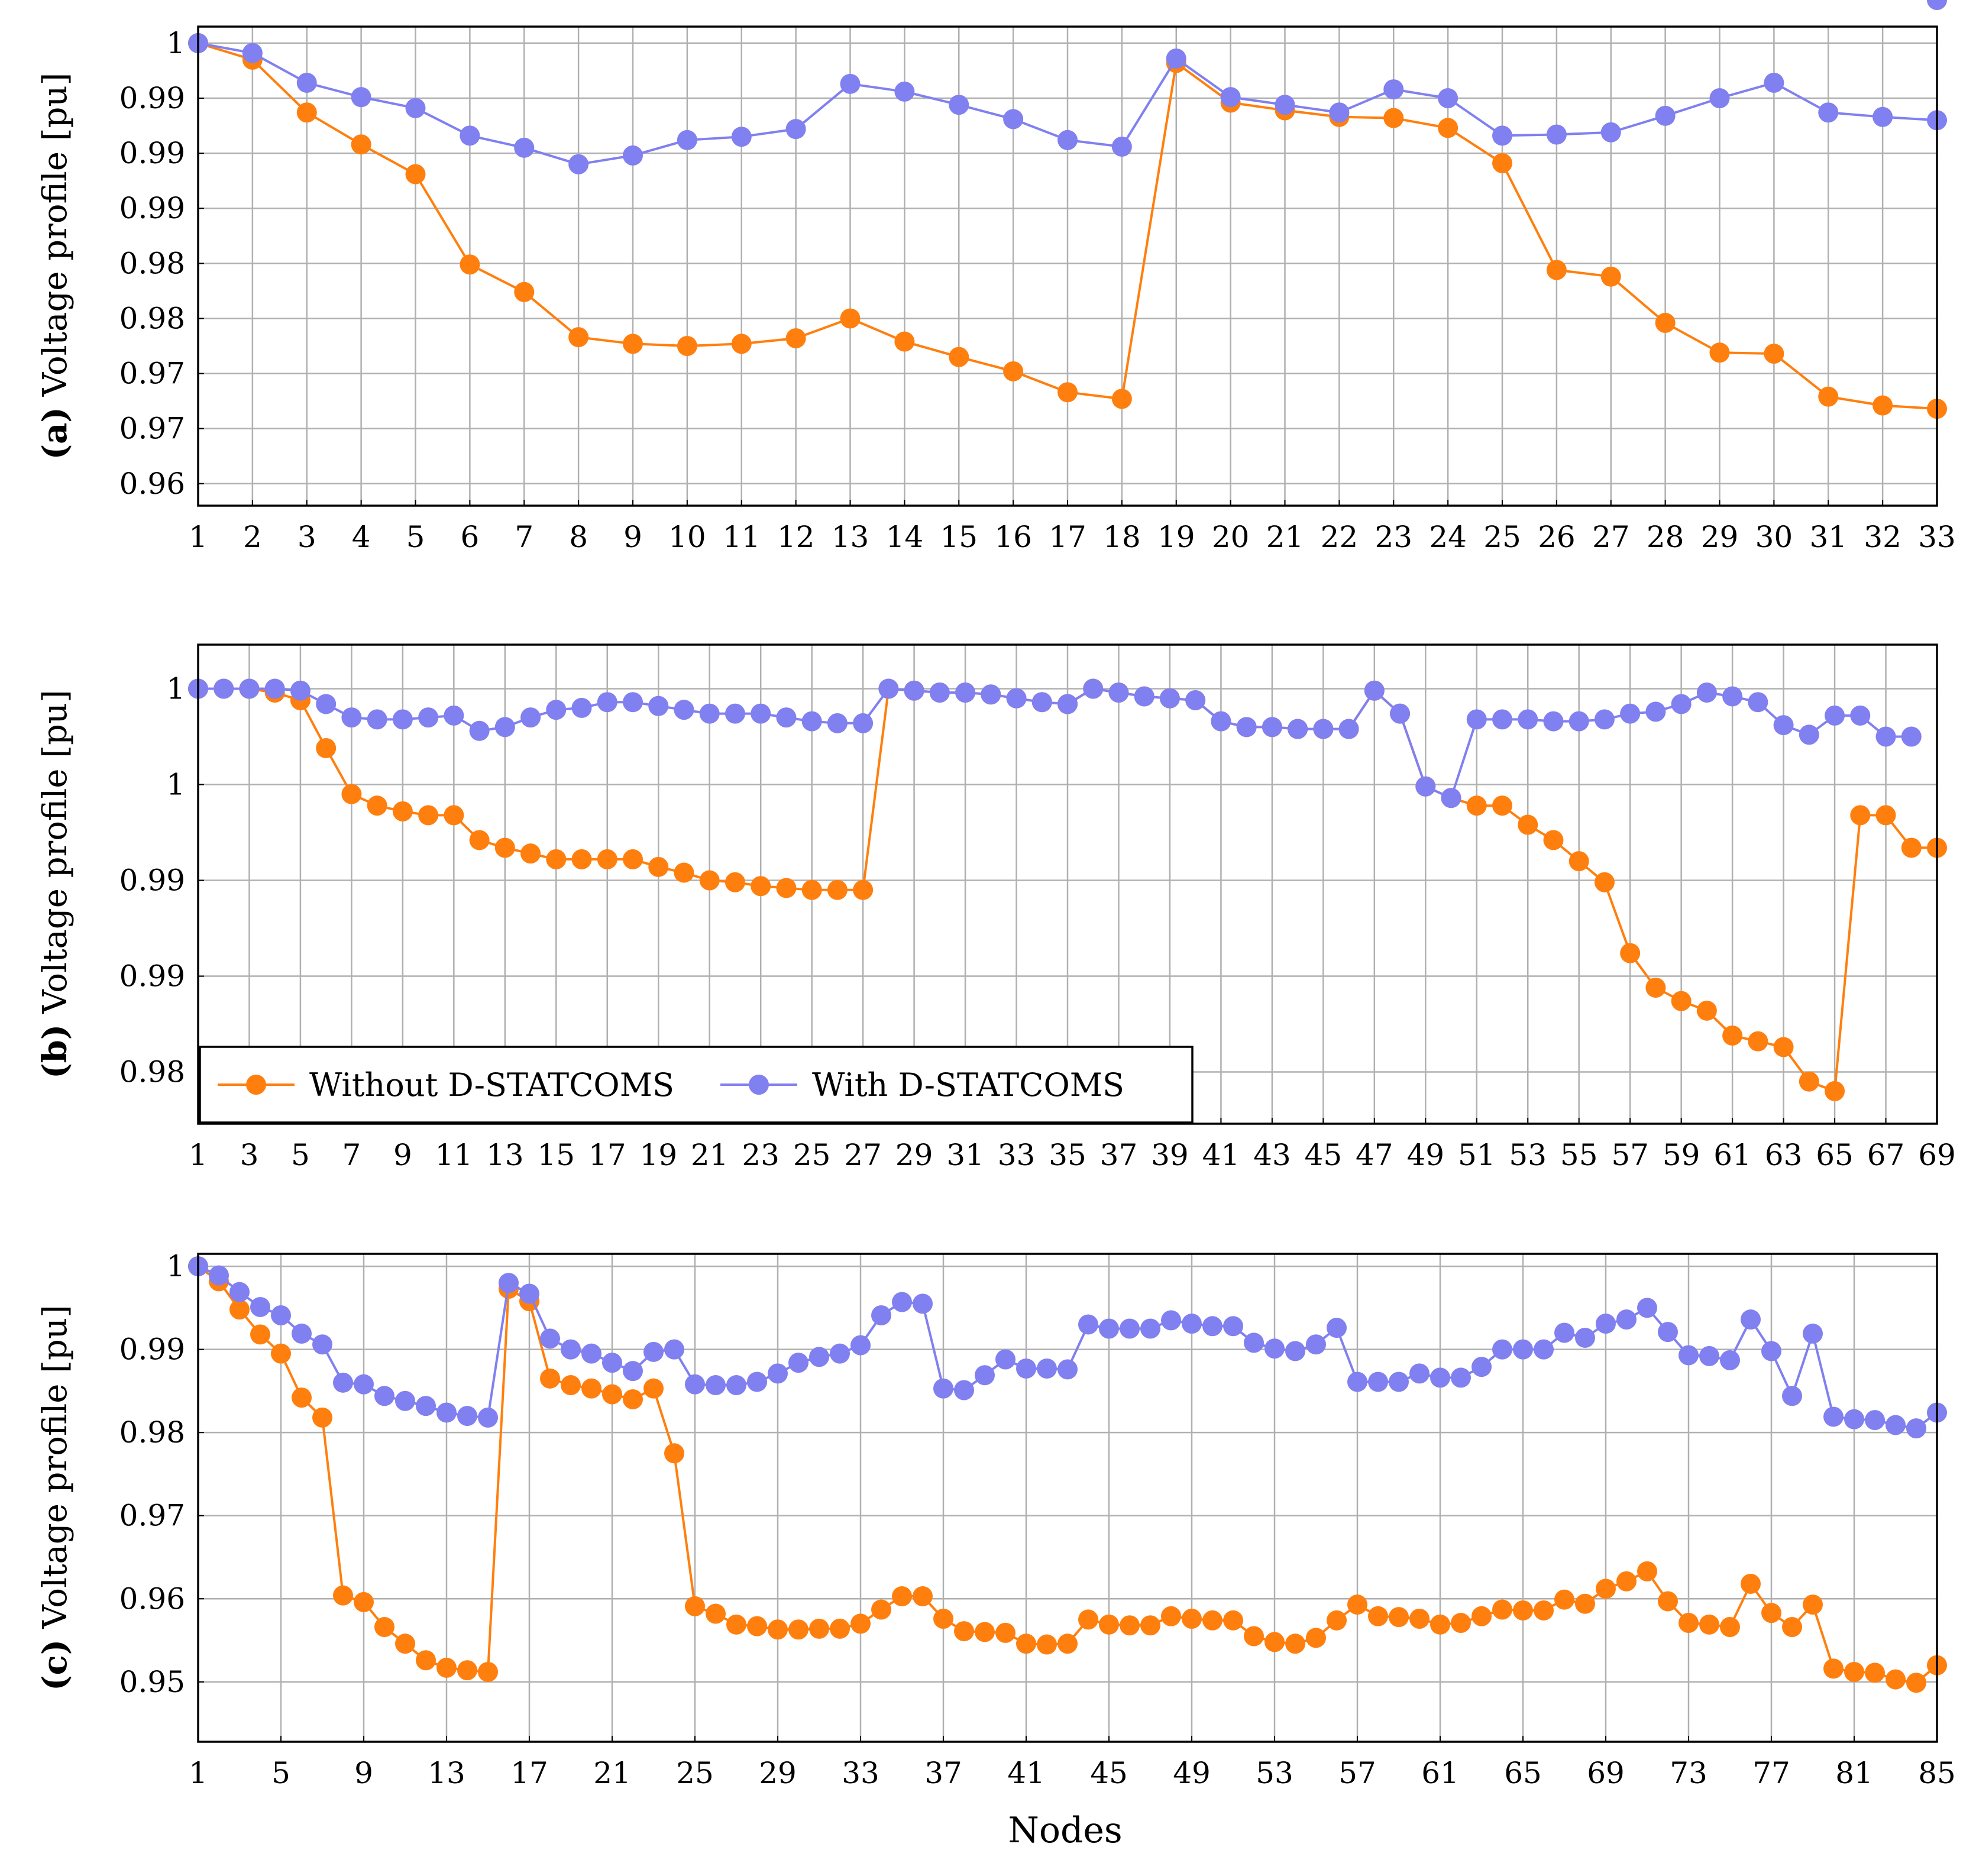 The height and width of the screenshot is (1876, 1976). What do you see at coordinates (959, 537) in the screenshot?
I see `x-tick-label: 15` at bounding box center [959, 537].